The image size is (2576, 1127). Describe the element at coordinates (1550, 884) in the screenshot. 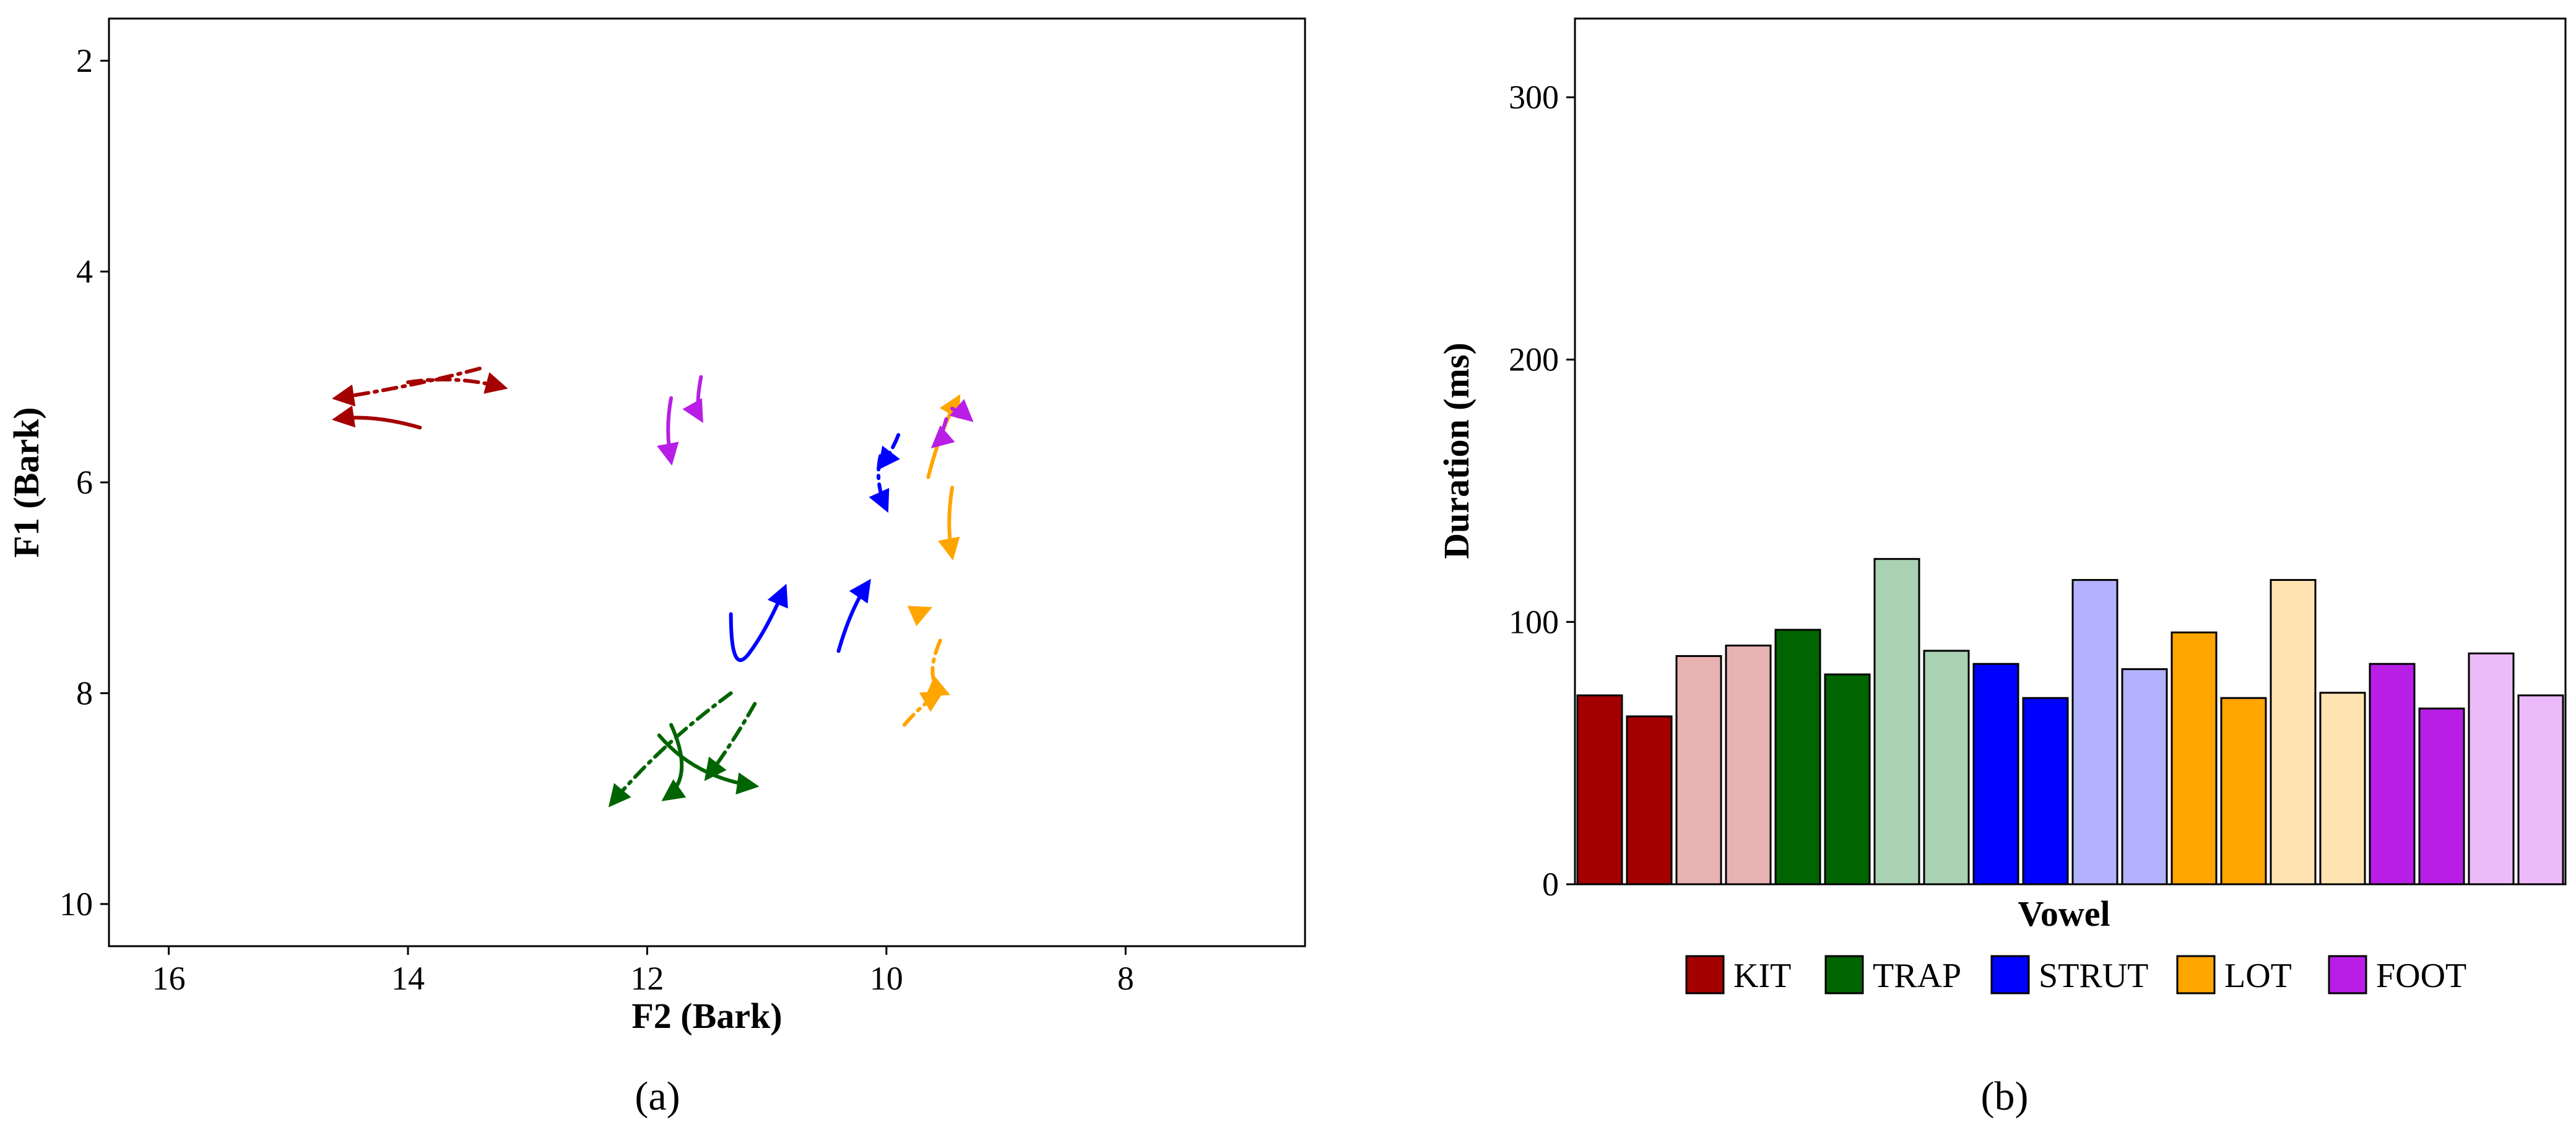

I see `y-tick-label: 0` at that location.